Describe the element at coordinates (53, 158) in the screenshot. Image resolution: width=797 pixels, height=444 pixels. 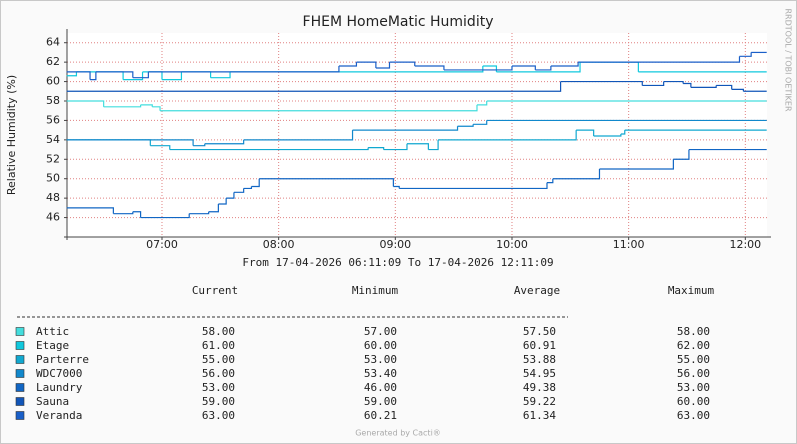
I see `y-tick-label: 52` at that location.